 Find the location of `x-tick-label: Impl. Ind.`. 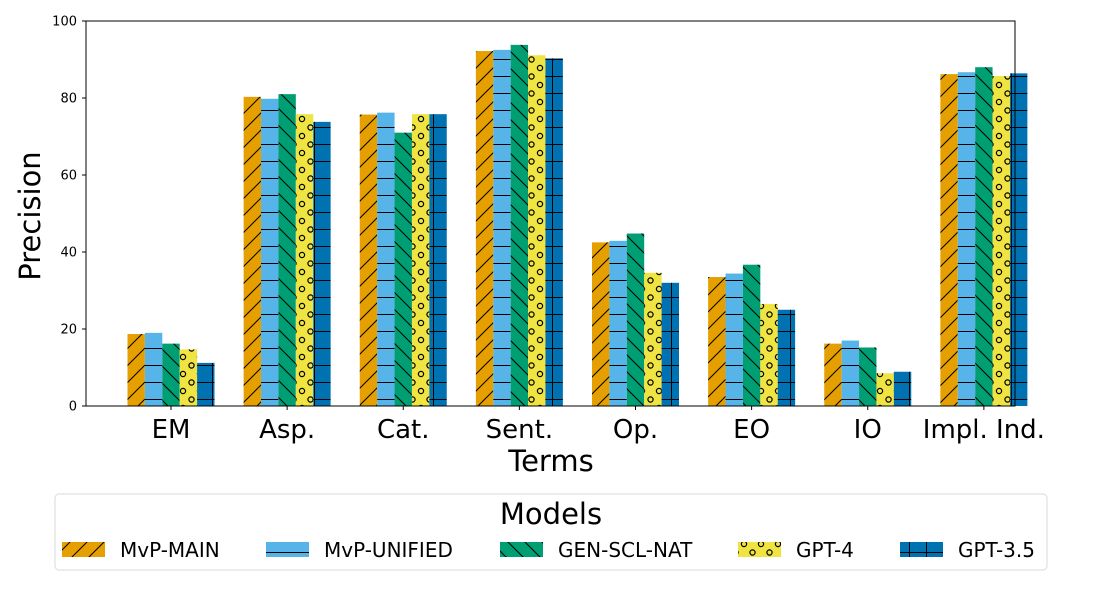

x-tick-label: Impl. Ind. is located at coordinates (984, 430).